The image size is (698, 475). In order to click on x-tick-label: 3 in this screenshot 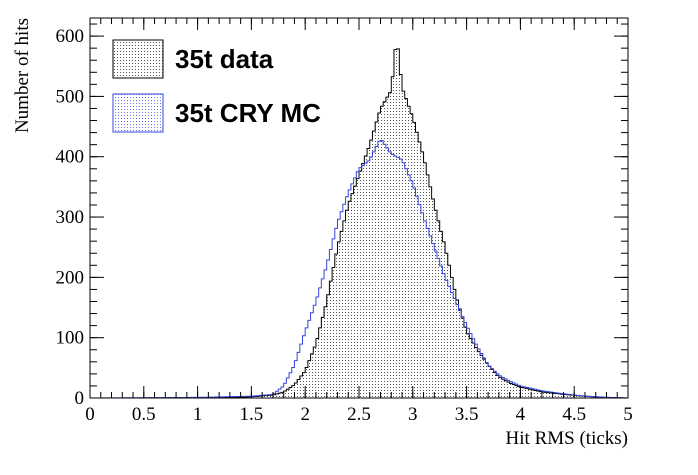, I will do `click(413, 414)`.